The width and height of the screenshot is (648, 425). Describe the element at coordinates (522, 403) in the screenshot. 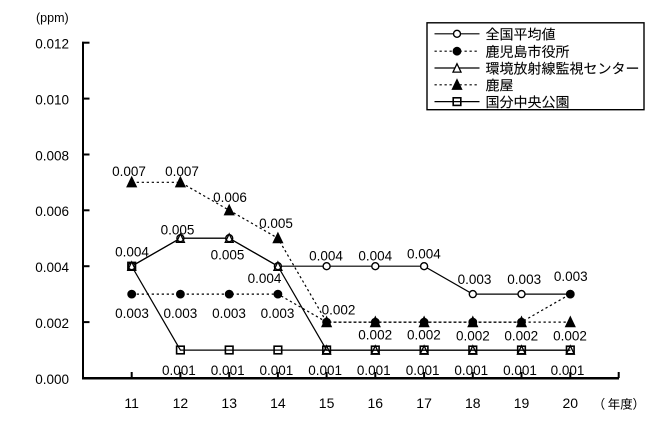

I see `svg-text: 19` at that location.